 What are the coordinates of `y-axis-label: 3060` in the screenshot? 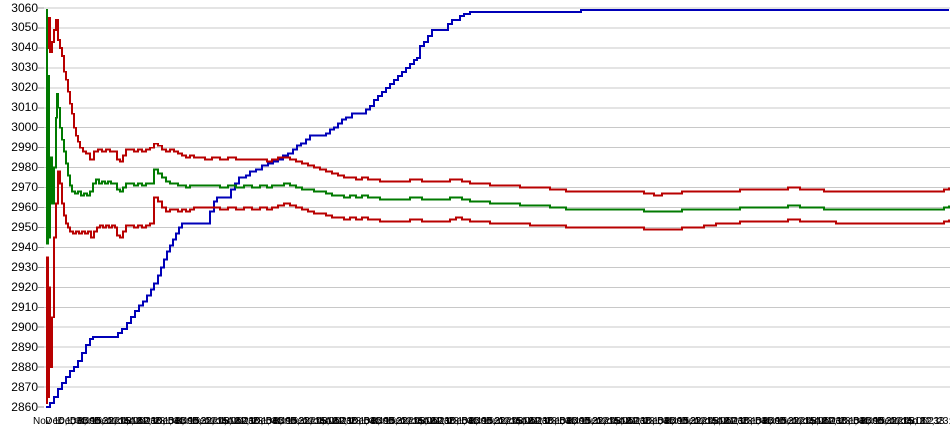 It's located at (24, 7).